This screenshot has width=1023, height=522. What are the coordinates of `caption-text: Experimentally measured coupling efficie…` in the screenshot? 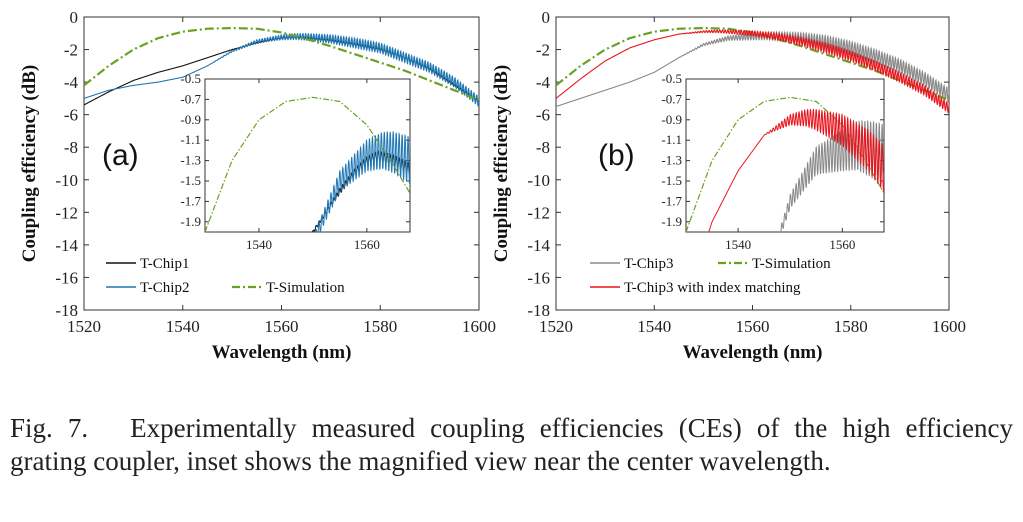 It's located at (511, 444).